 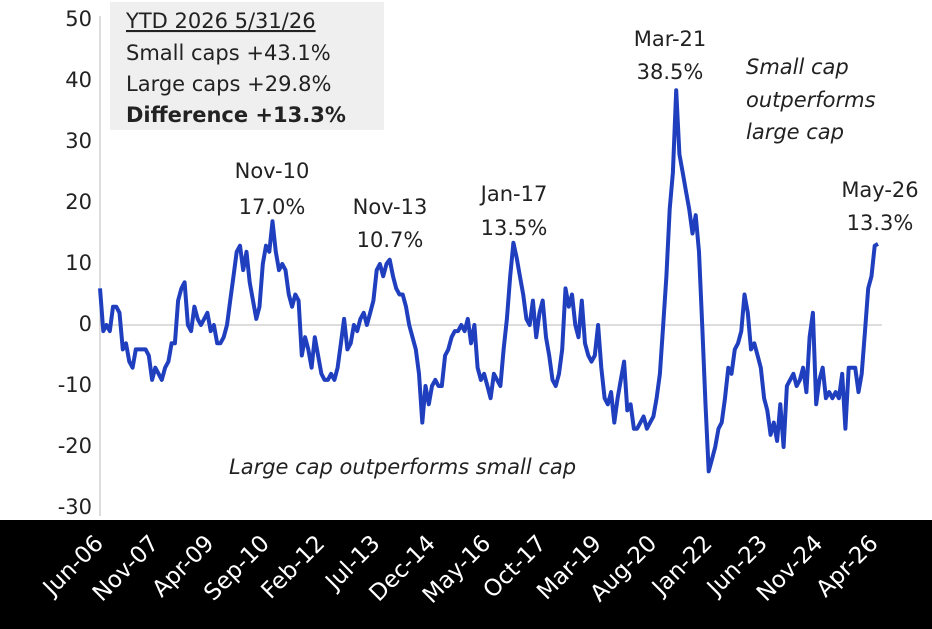 What do you see at coordinates (236, 115) in the screenshot?
I see `legend-line: Difference +13.3%` at bounding box center [236, 115].